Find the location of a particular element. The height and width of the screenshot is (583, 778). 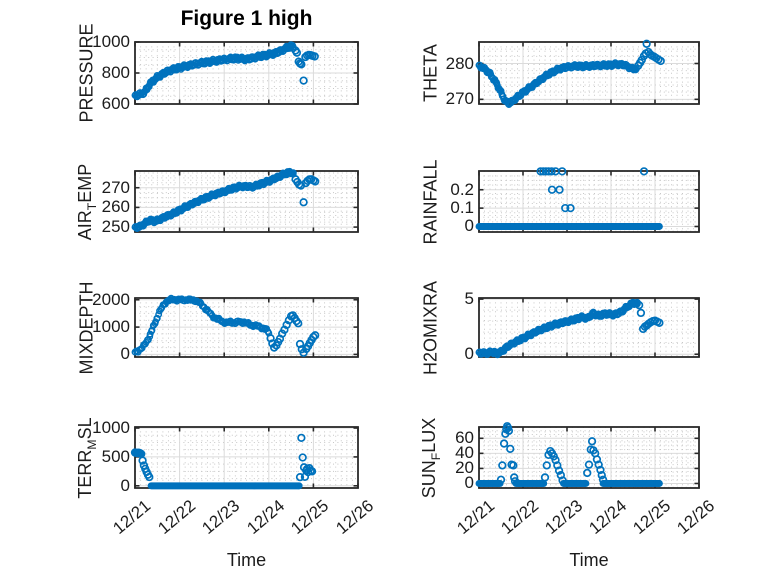

plot-area-mixdepth is located at coordinates (245, 326).